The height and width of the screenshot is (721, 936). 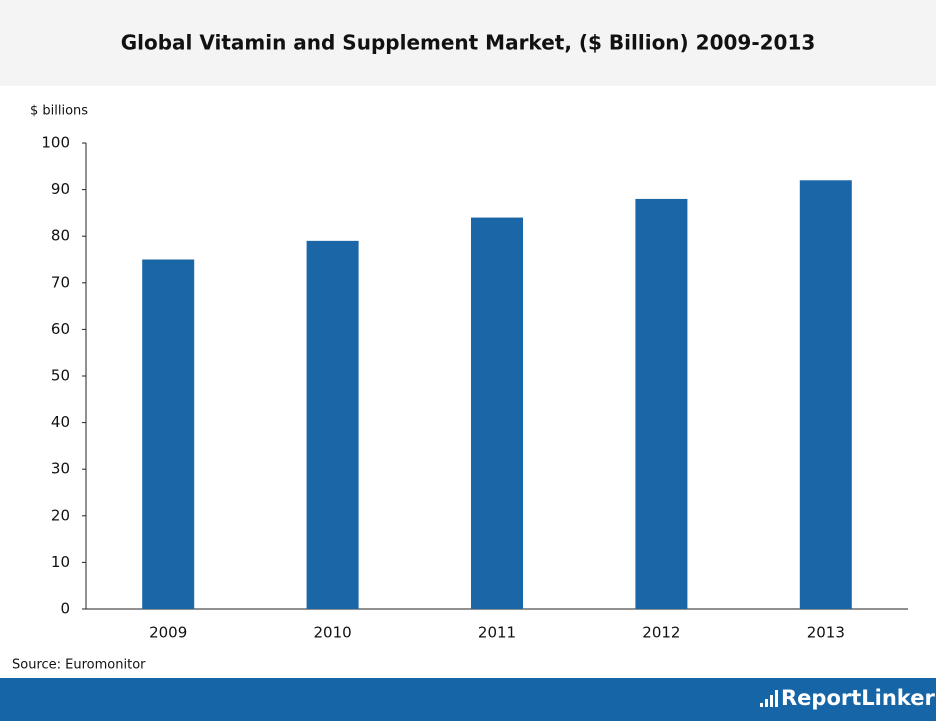 I want to click on y-tick-label: 30, so click(x=60, y=469).